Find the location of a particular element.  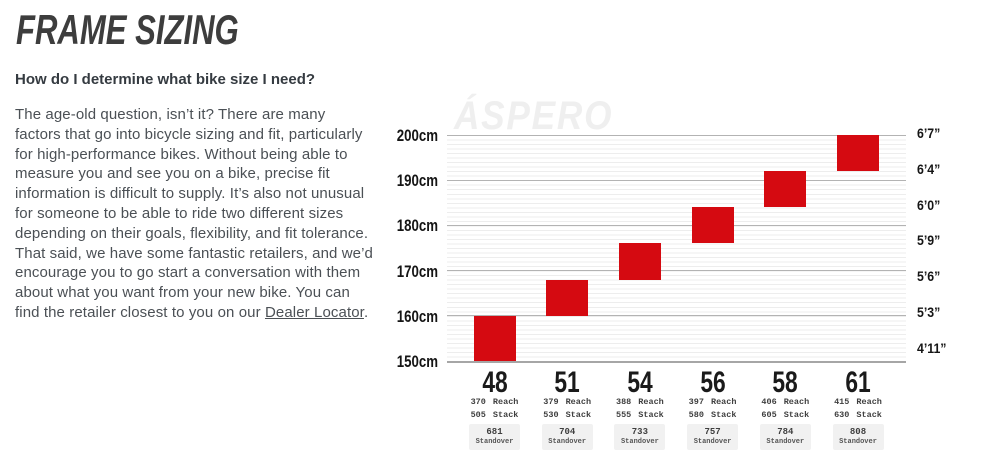

y-axis-label-180cm: 180cm is located at coordinates (417, 226).